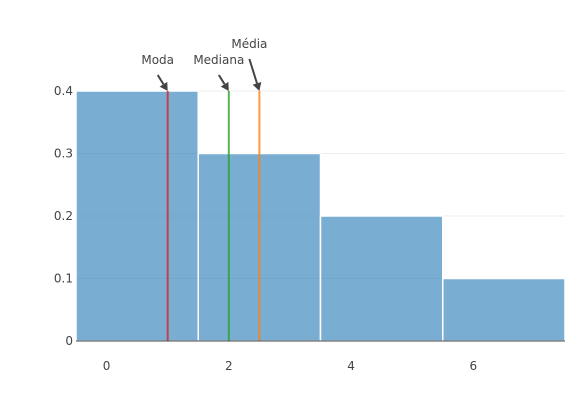 This screenshot has height=410, width=588. Describe the element at coordinates (229, 366) in the screenshot. I see `x-tick-label-1: 2` at that location.